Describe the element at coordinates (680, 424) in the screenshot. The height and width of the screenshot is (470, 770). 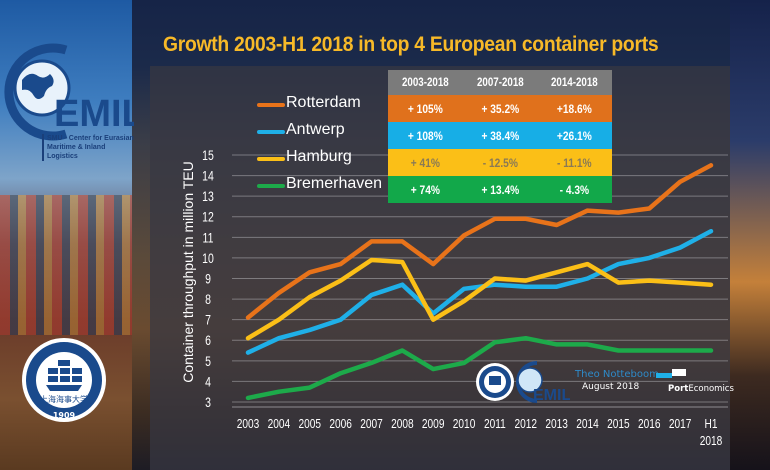
I see `x-tick-label: 2017` at that location.